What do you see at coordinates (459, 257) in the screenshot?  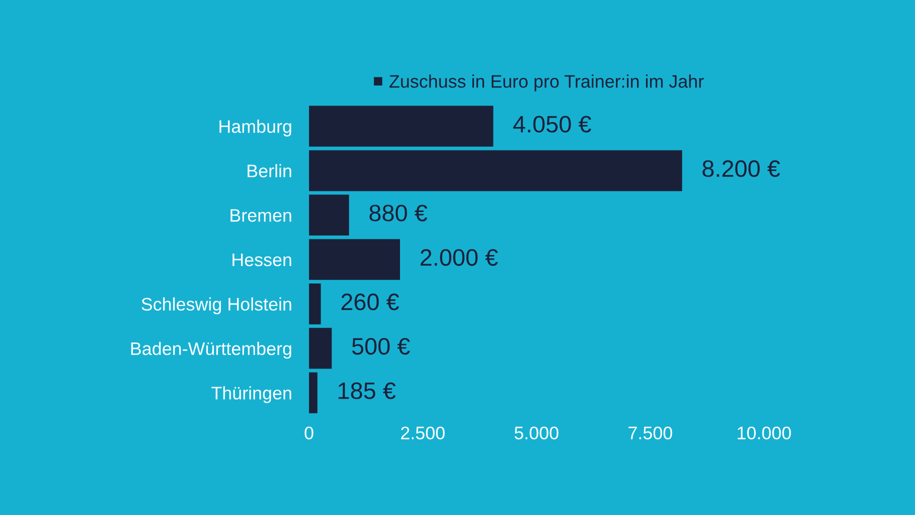 I see `data-label: 2.000 €` at bounding box center [459, 257].